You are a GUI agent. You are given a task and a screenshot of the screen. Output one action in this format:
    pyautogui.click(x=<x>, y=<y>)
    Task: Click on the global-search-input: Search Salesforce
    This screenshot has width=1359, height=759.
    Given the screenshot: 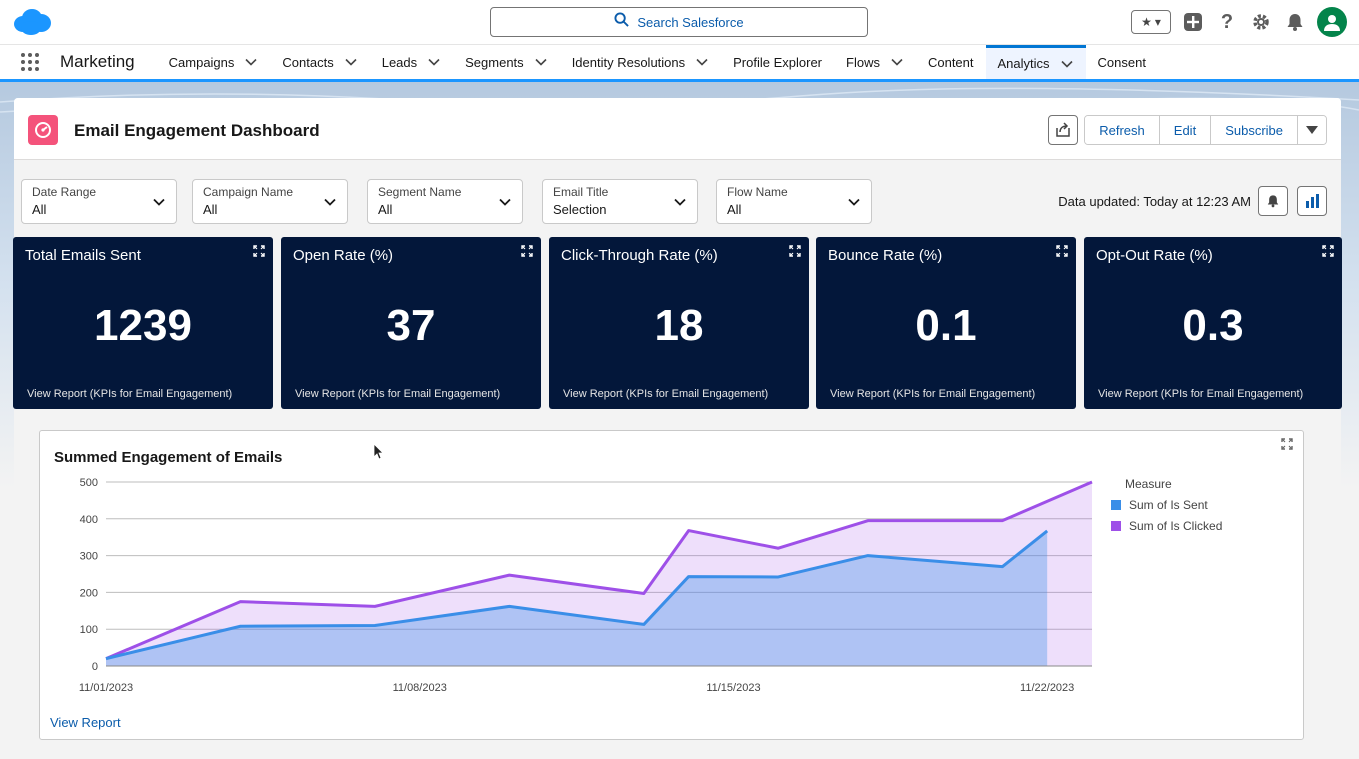 What is the action you would take?
    pyautogui.click(x=679, y=22)
    